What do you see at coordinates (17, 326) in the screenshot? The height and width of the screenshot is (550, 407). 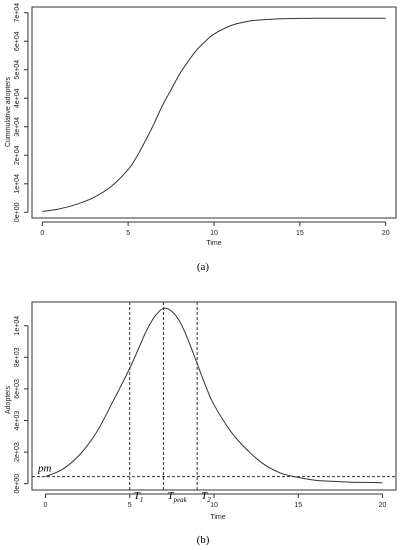 I see `b-y-tick-label: 1e+04` at bounding box center [17, 326].